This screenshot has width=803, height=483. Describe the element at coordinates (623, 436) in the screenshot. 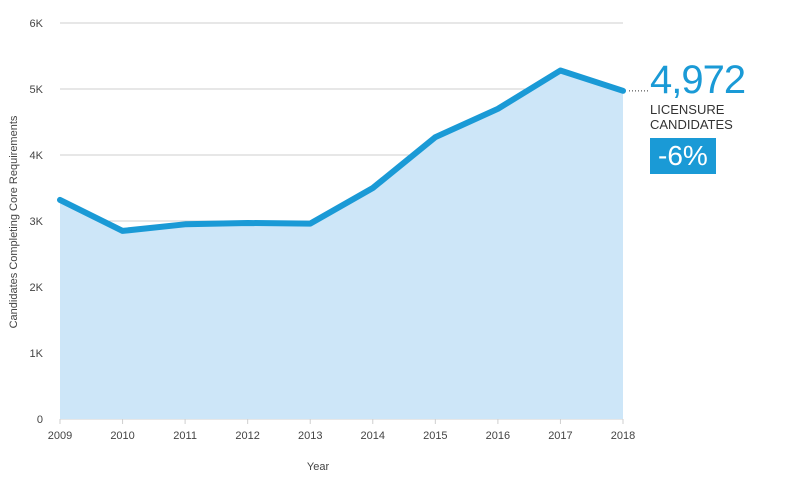

I see `x-tick-label: 2018` at that location.